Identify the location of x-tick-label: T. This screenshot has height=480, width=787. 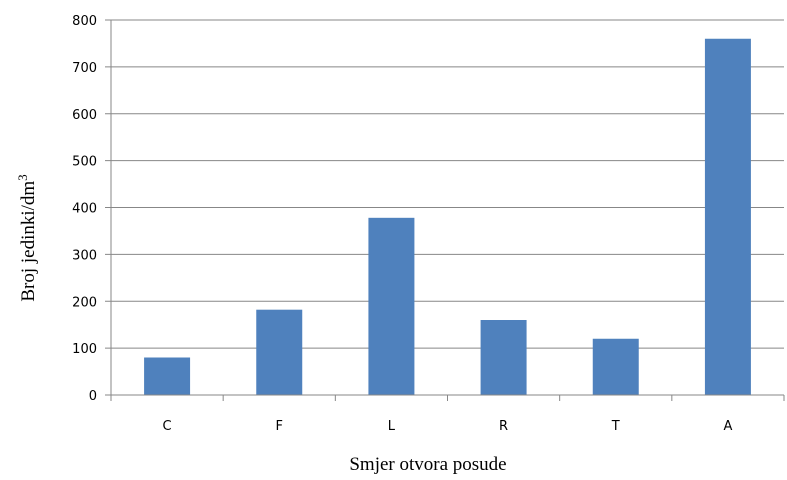
(615, 426).